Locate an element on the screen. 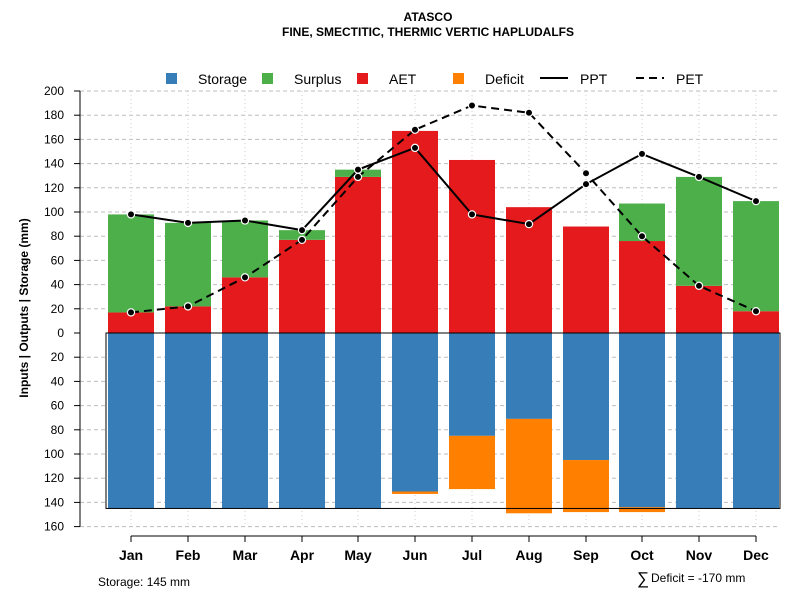  legend-swatch-aet is located at coordinates (362, 78).